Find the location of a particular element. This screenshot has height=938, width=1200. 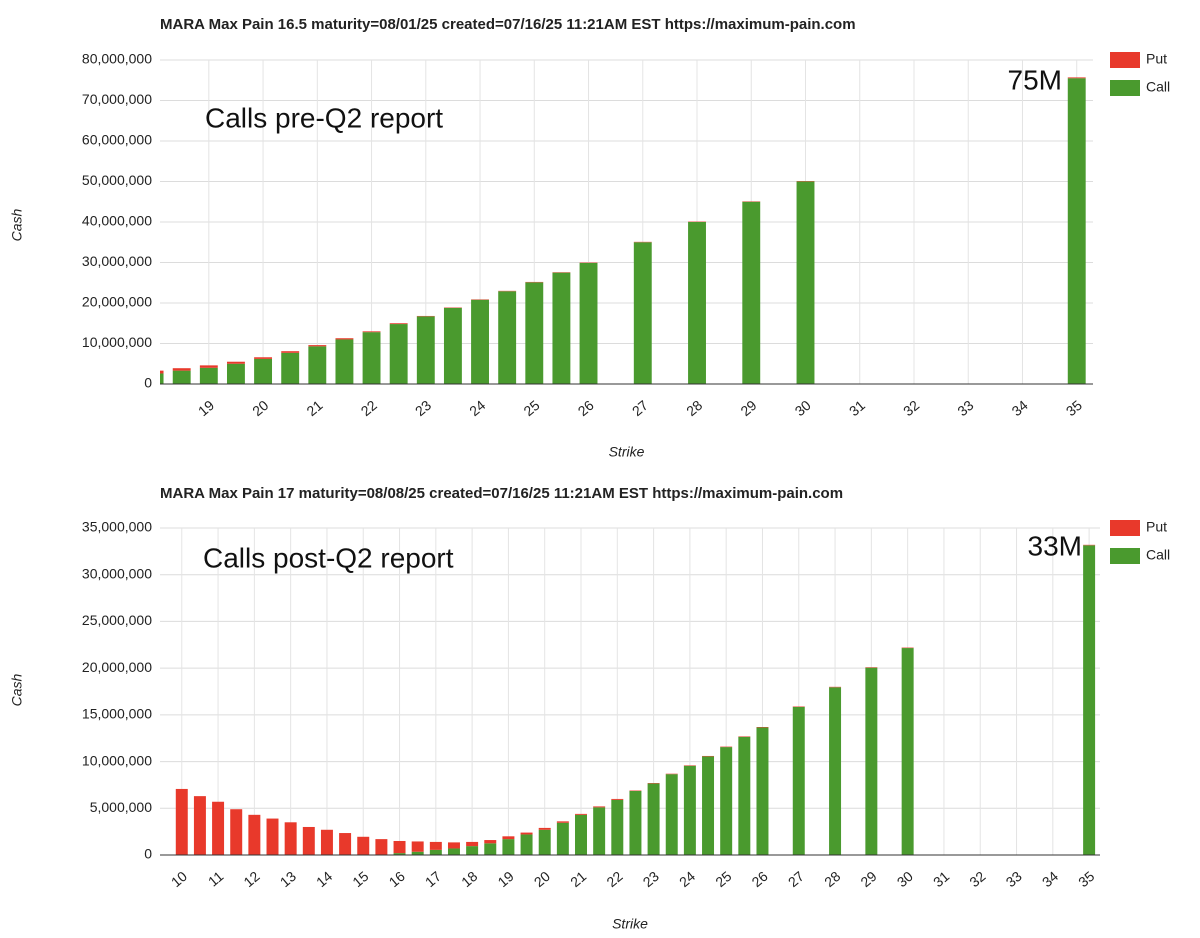

y-tick-label: 5,000,000 is located at coordinates (121, 807).